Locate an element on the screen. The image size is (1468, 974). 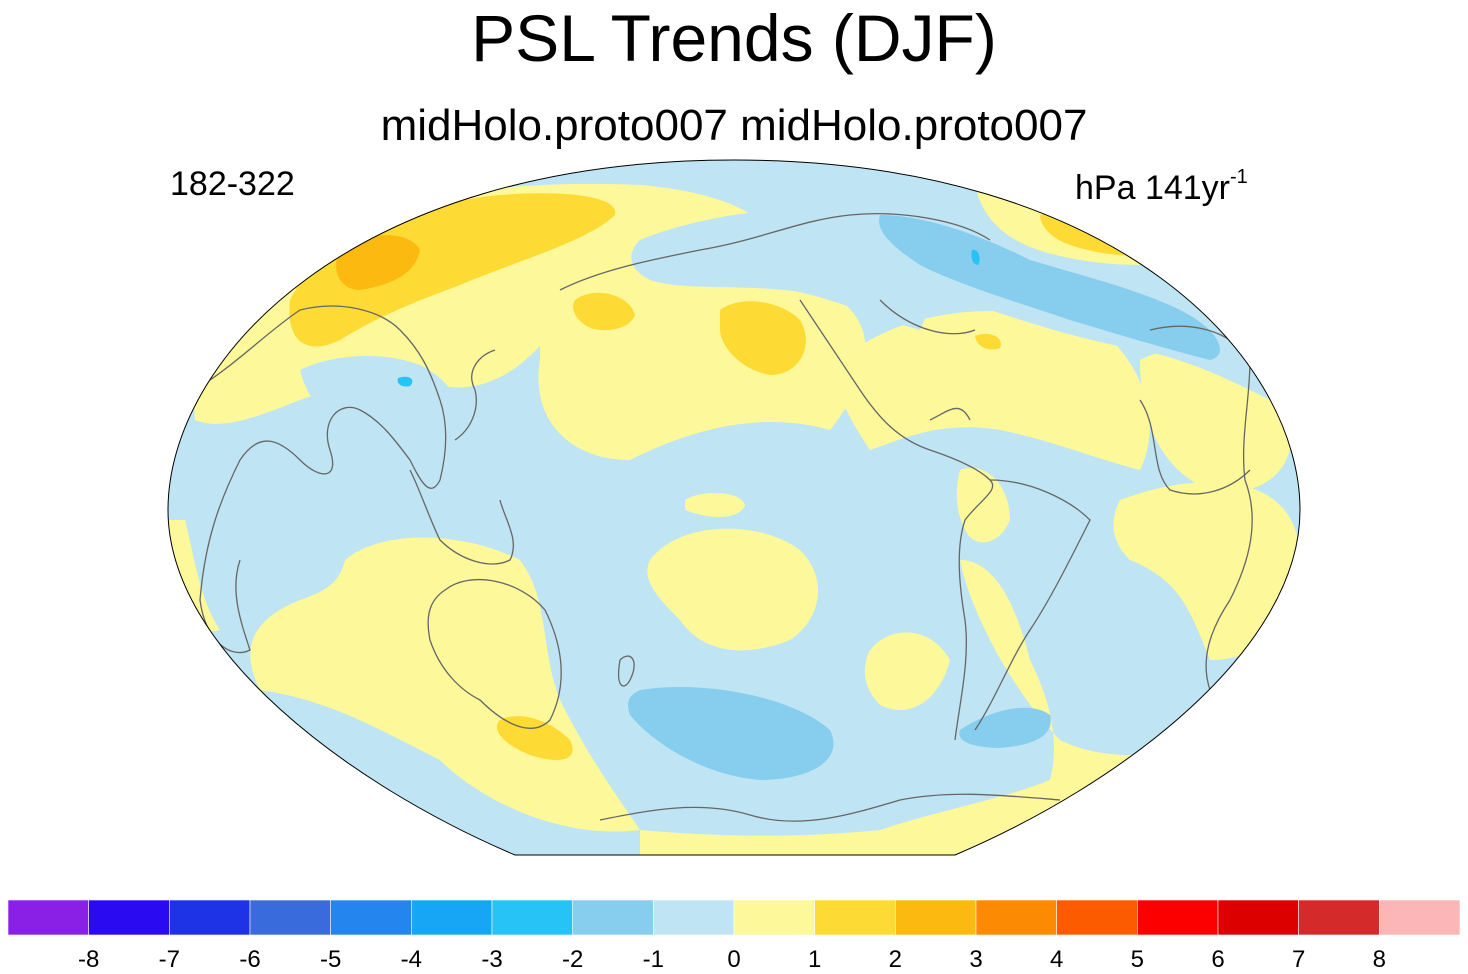
year-range-label: 182-322 is located at coordinates (232, 184).